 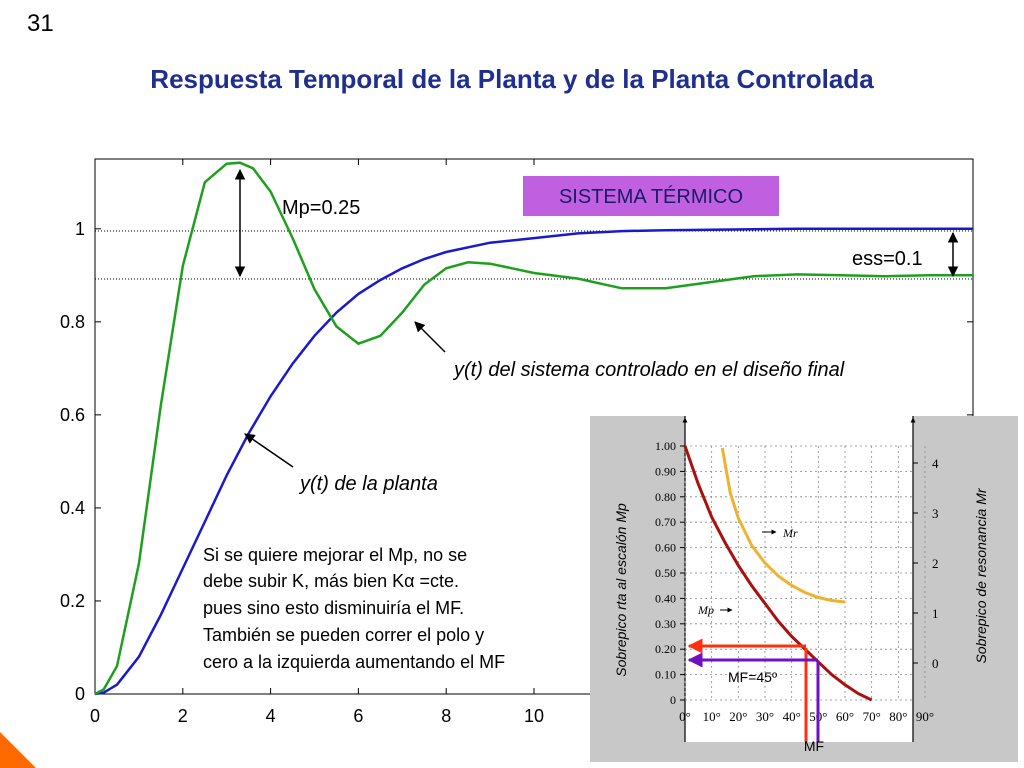 I want to click on corner-decoration, so click(x=18, y=750).